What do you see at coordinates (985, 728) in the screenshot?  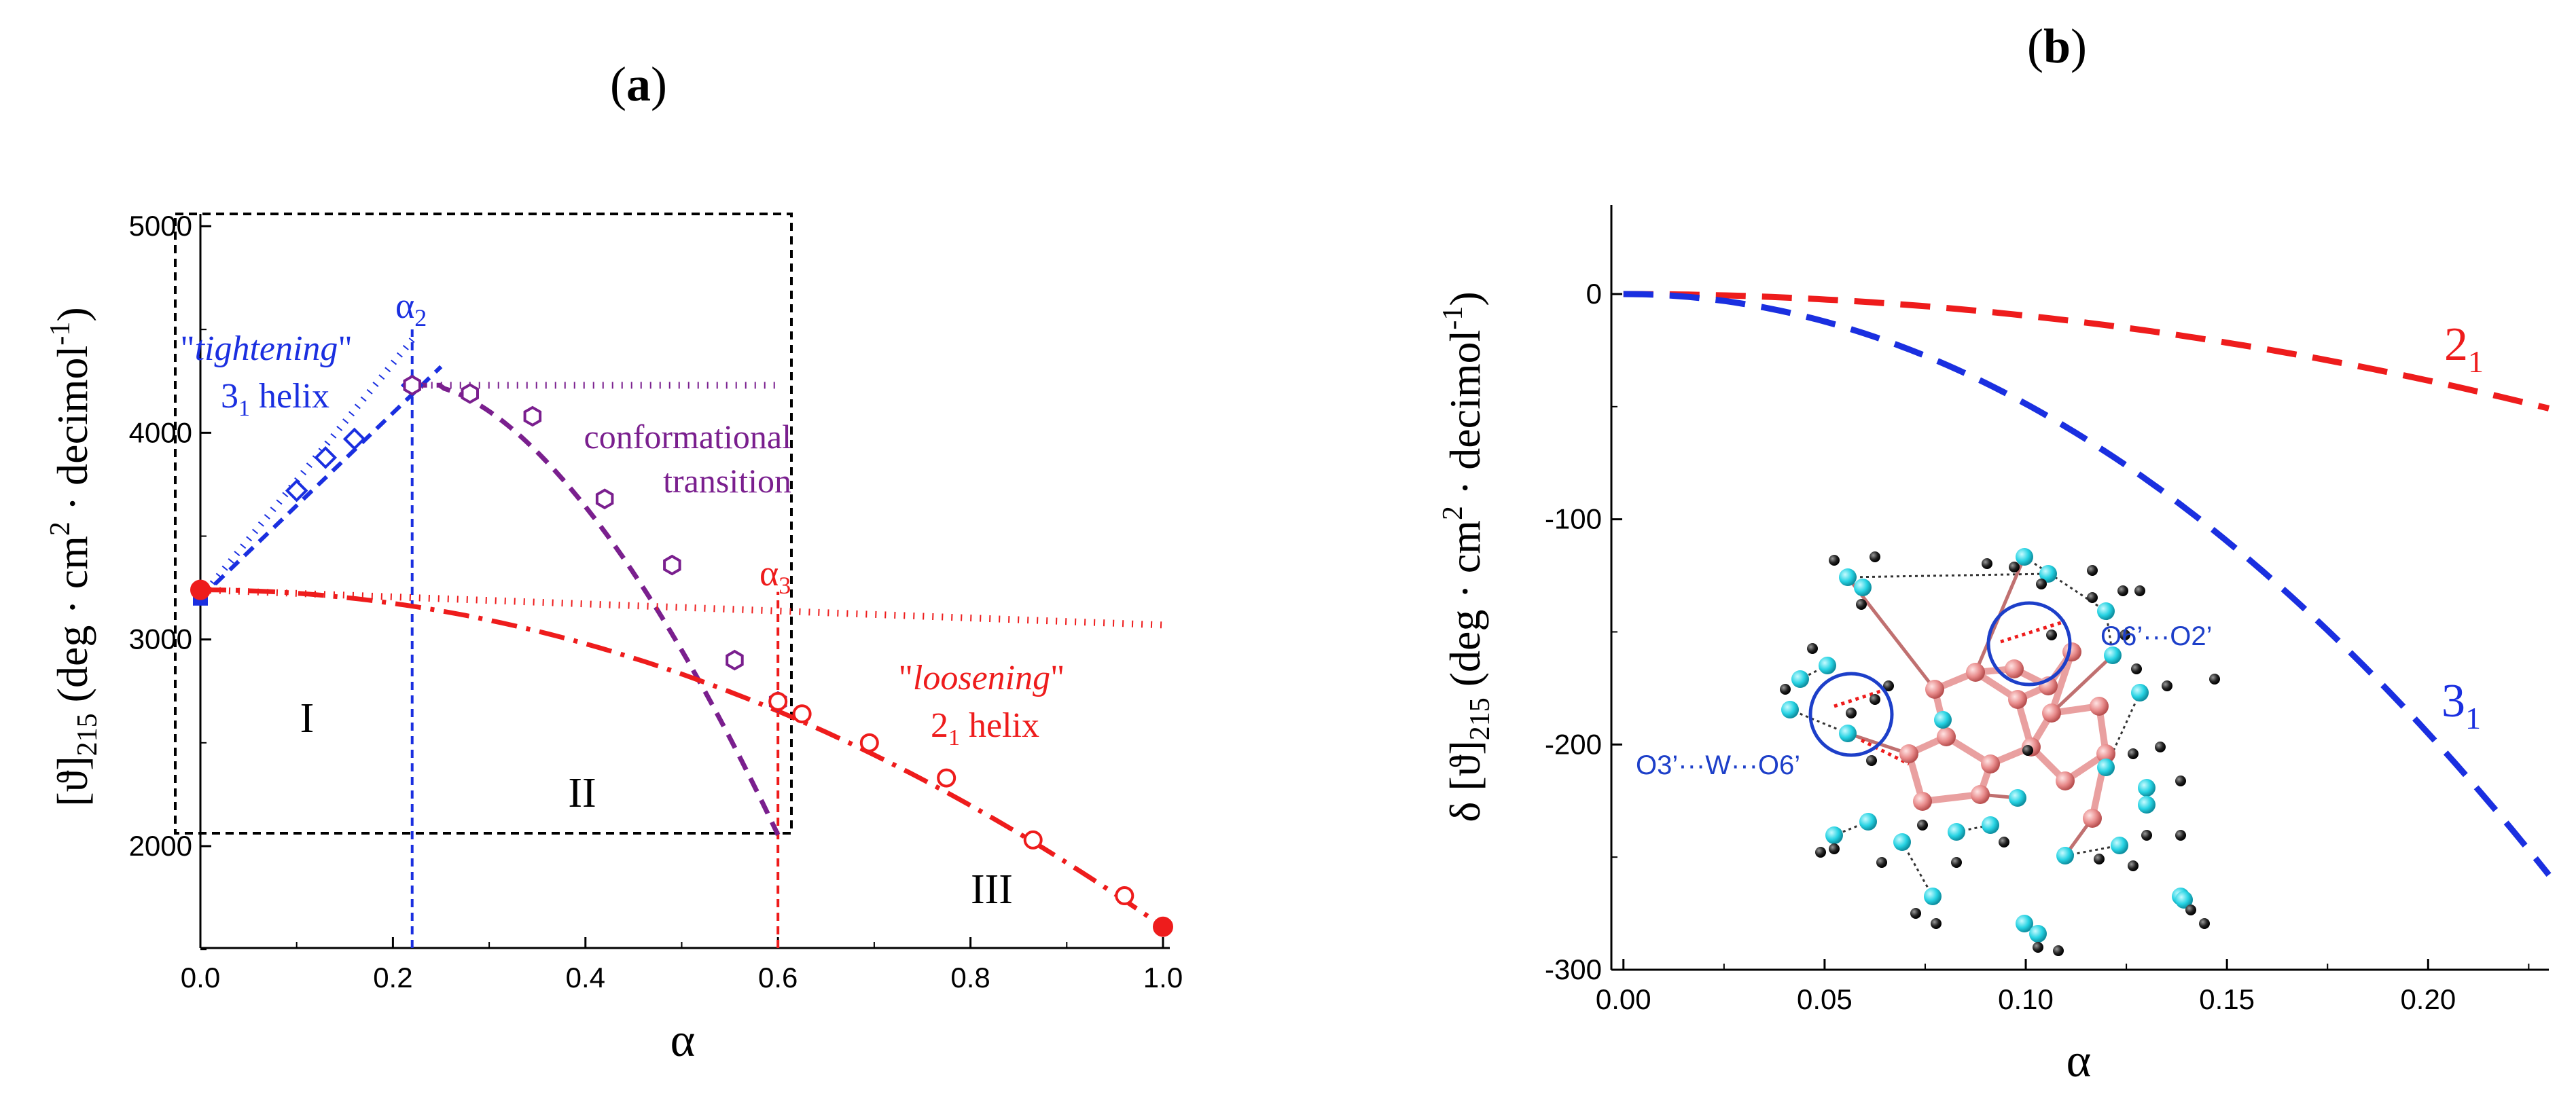 I see `helix21-label: 21 helix` at bounding box center [985, 728].